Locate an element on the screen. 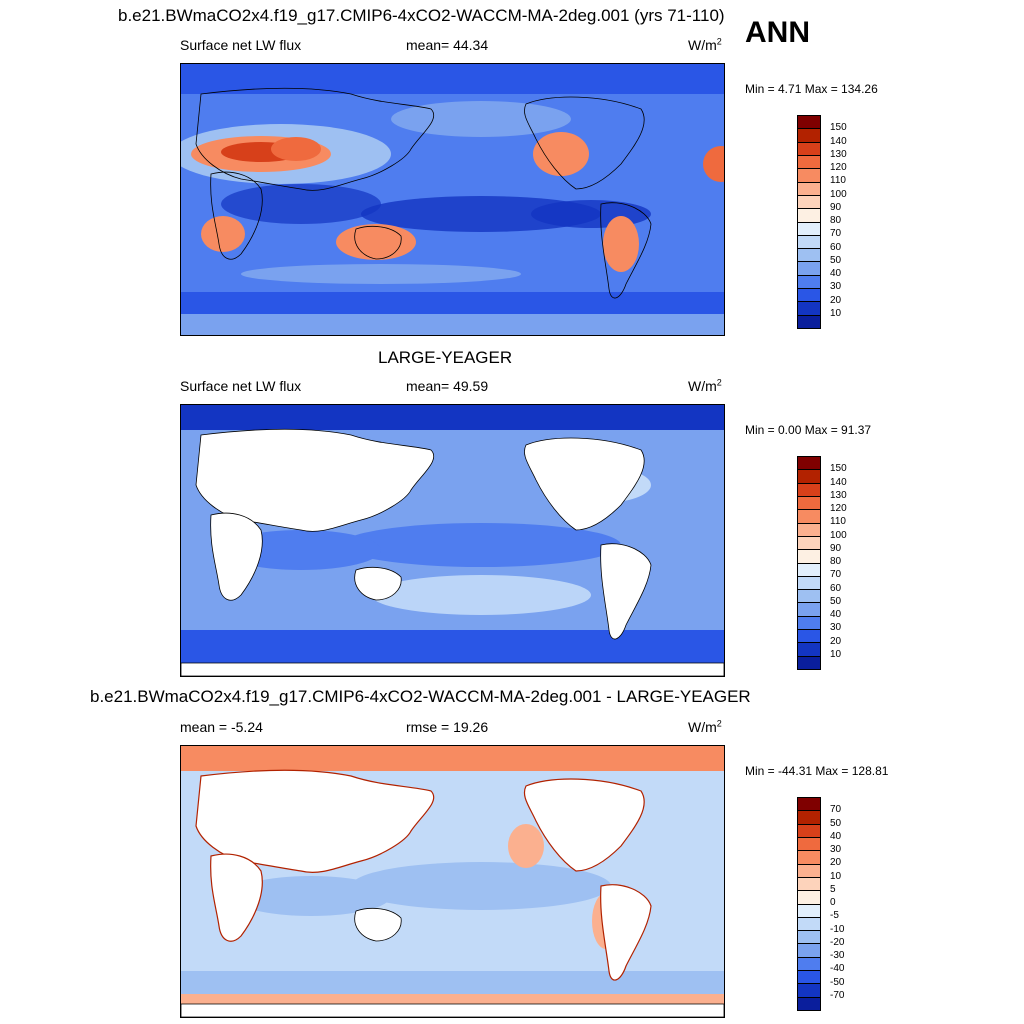 The width and height of the screenshot is (1024, 1024). tropical-negative is located at coordinates (481, 886).